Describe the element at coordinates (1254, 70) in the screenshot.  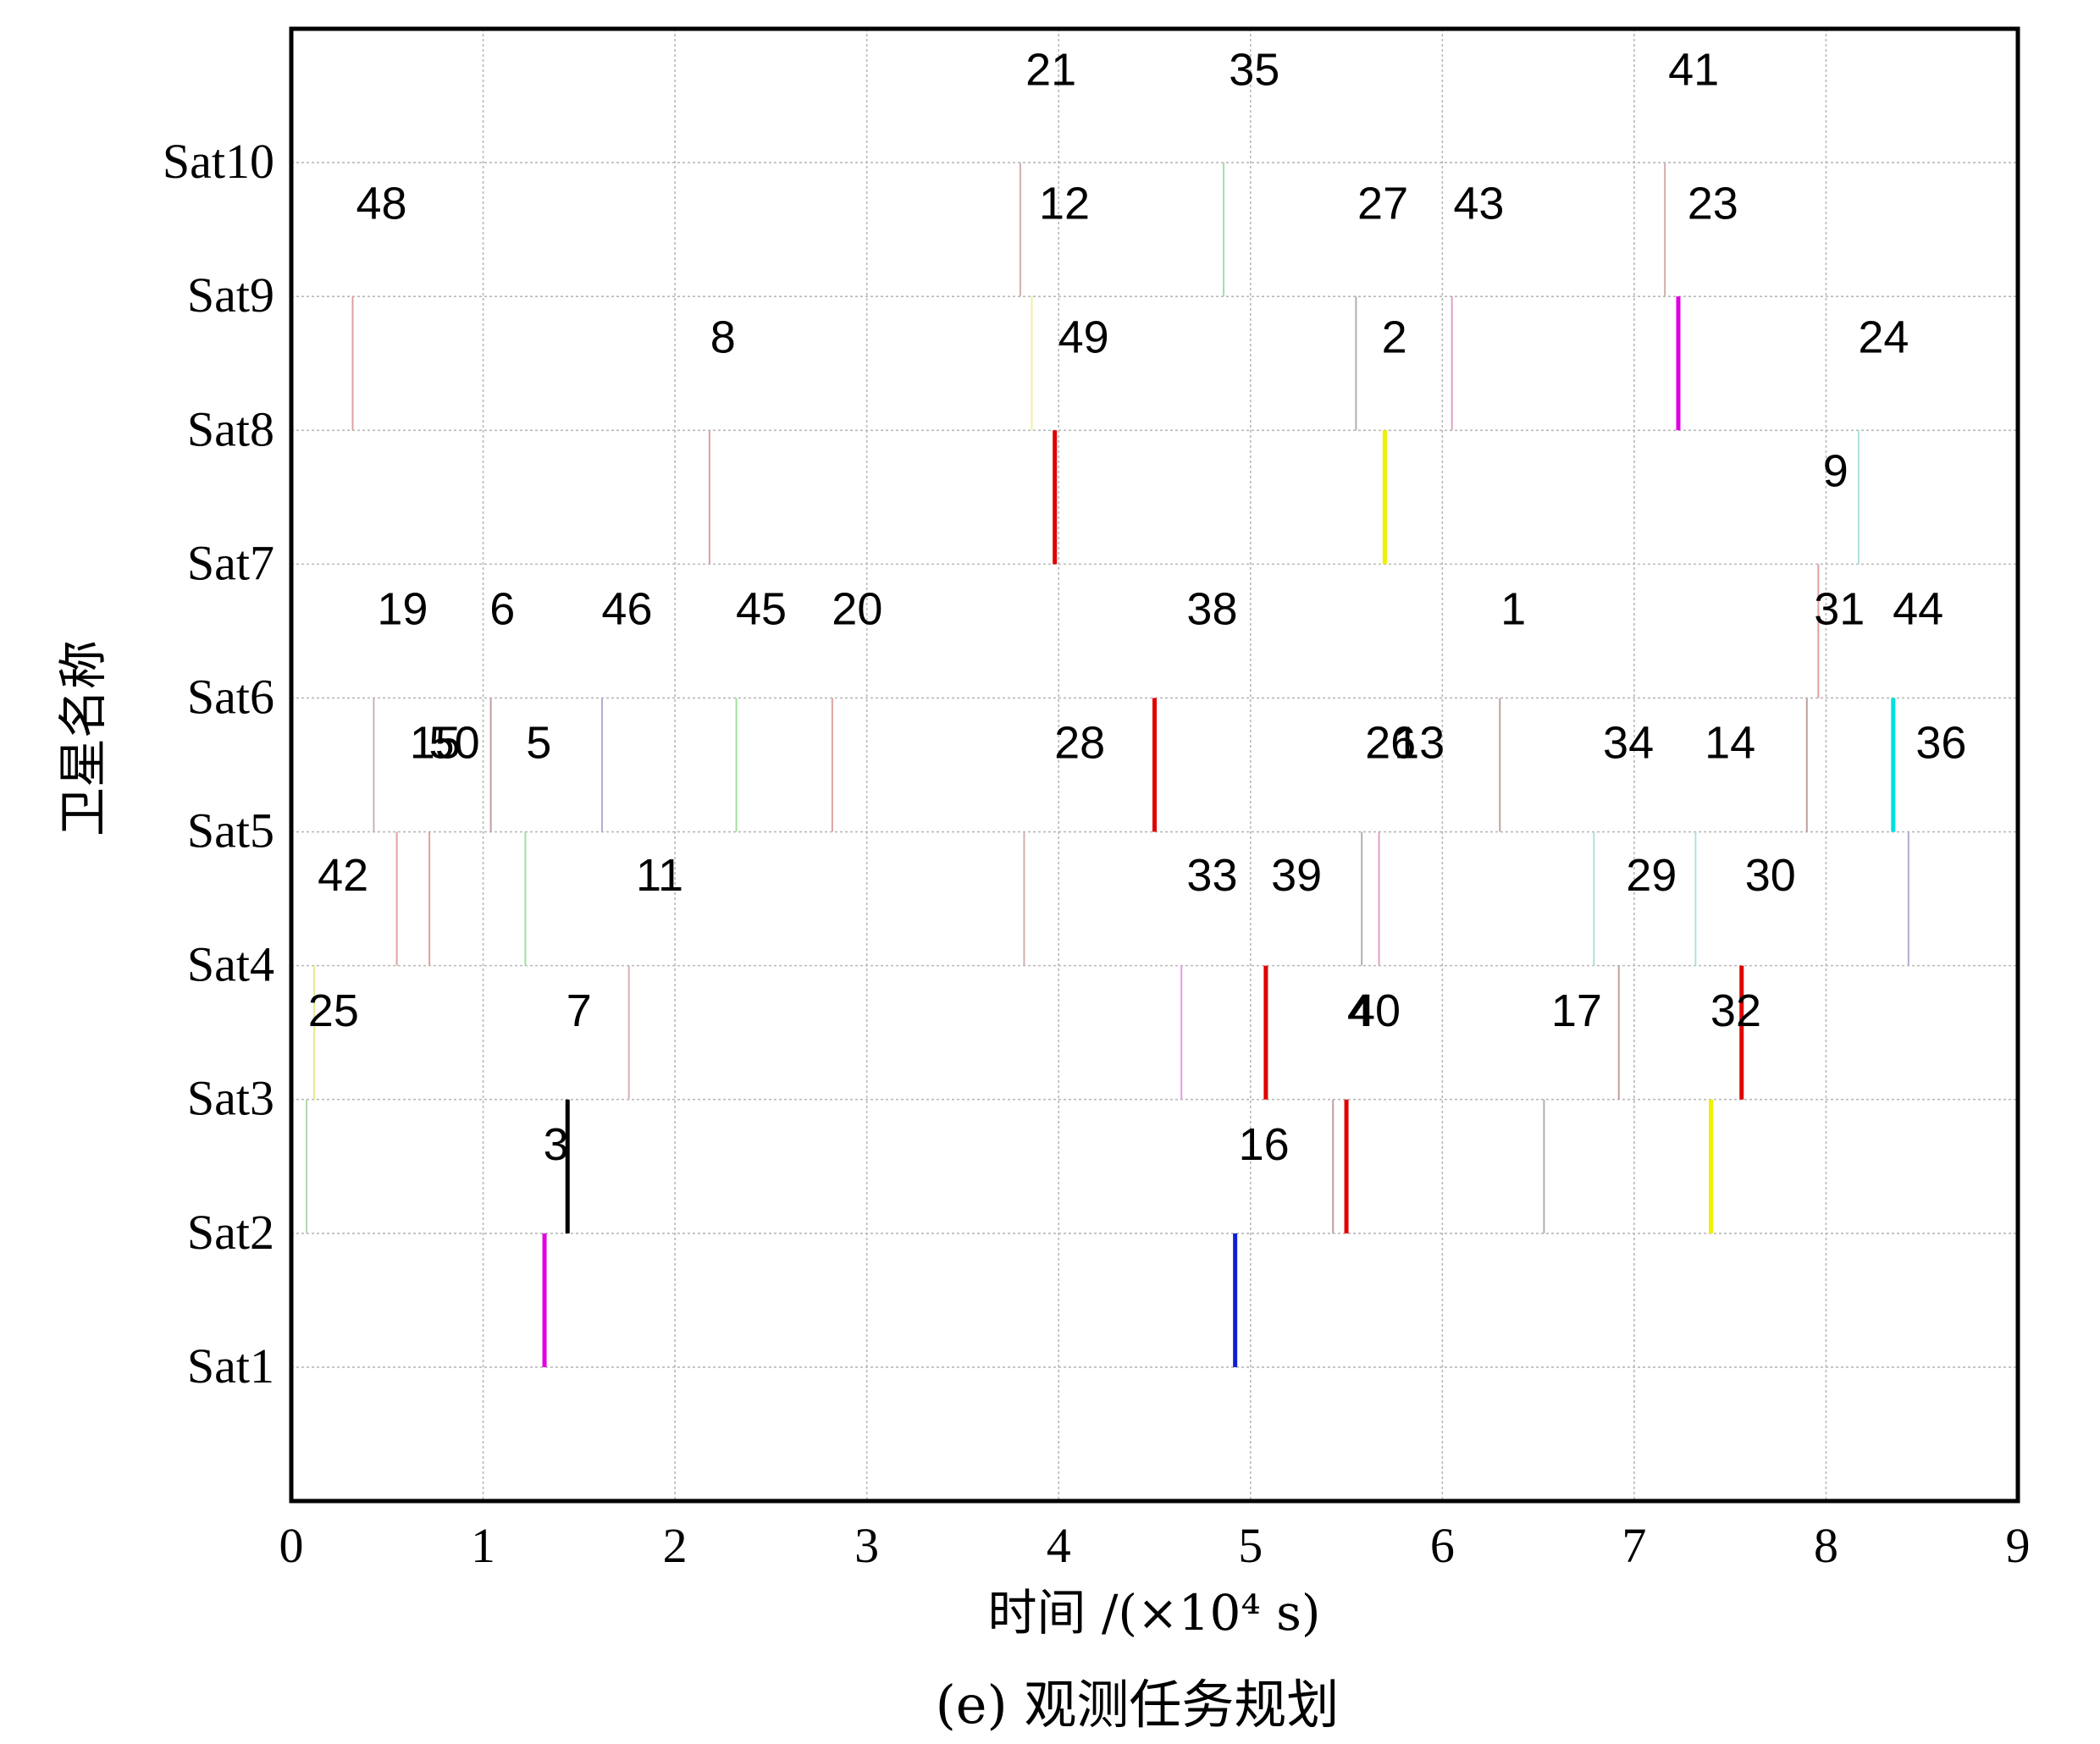
I see `task-label: 35` at that location.